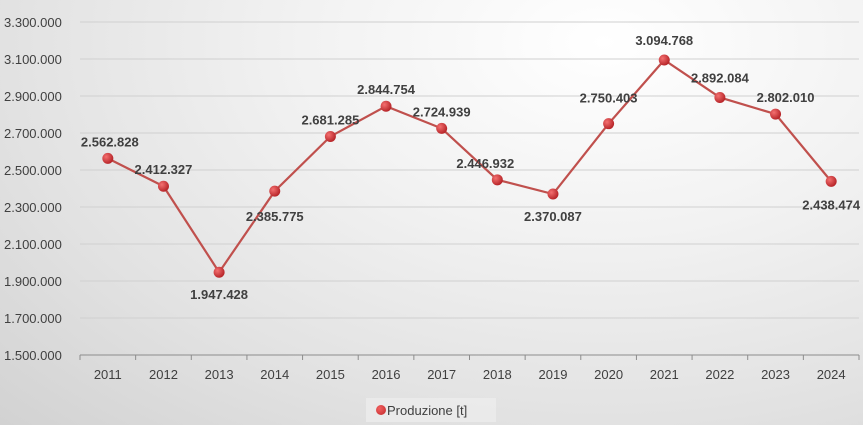 The height and width of the screenshot is (425, 863). Describe the element at coordinates (330, 119) in the screenshot. I see `data-label: 2.681.285` at that location.